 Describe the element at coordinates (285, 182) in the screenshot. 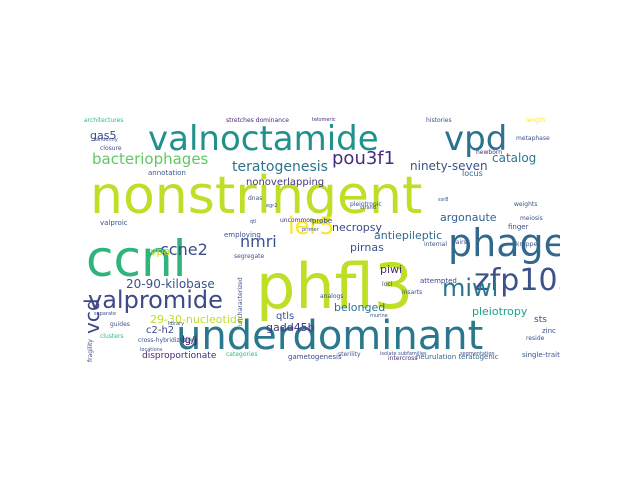

I see `word-nonoverlapping: nonoverlapping` at that location.